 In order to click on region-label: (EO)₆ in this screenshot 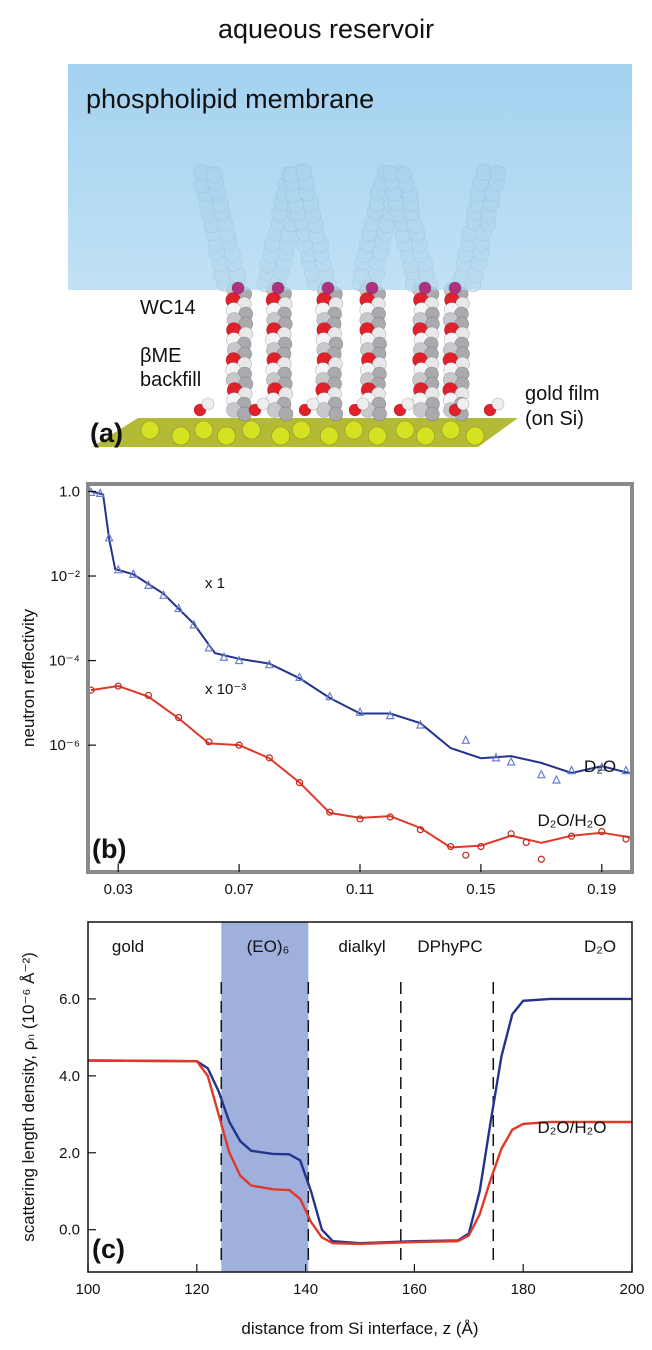, I will do `click(268, 946)`.